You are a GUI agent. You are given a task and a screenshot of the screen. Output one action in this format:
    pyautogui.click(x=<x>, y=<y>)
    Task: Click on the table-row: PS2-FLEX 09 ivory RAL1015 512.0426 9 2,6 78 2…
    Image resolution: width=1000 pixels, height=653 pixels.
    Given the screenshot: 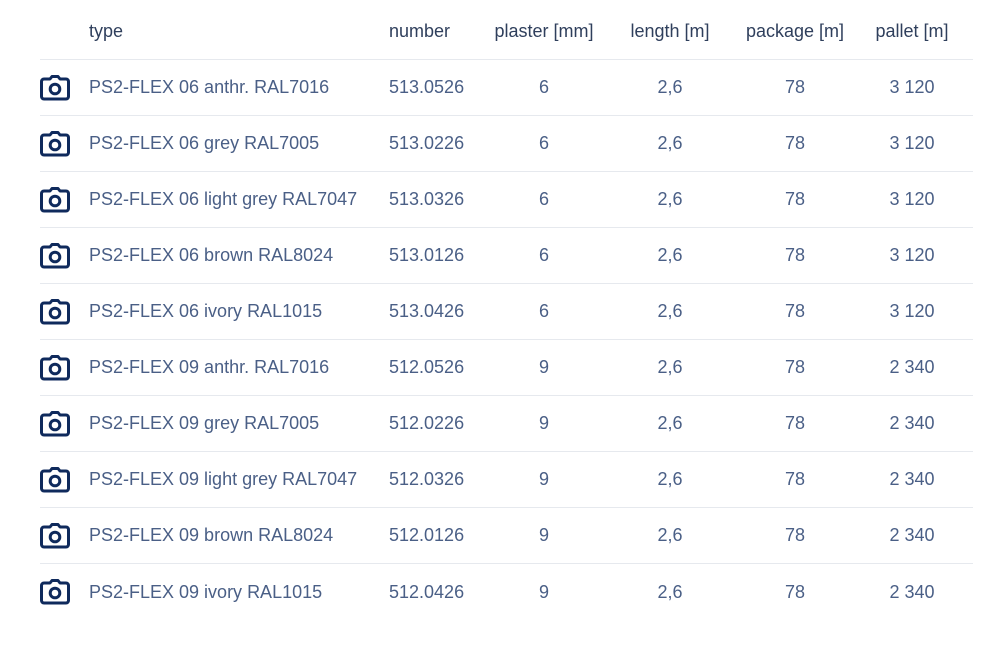 What is the action you would take?
    pyautogui.click(x=506, y=592)
    